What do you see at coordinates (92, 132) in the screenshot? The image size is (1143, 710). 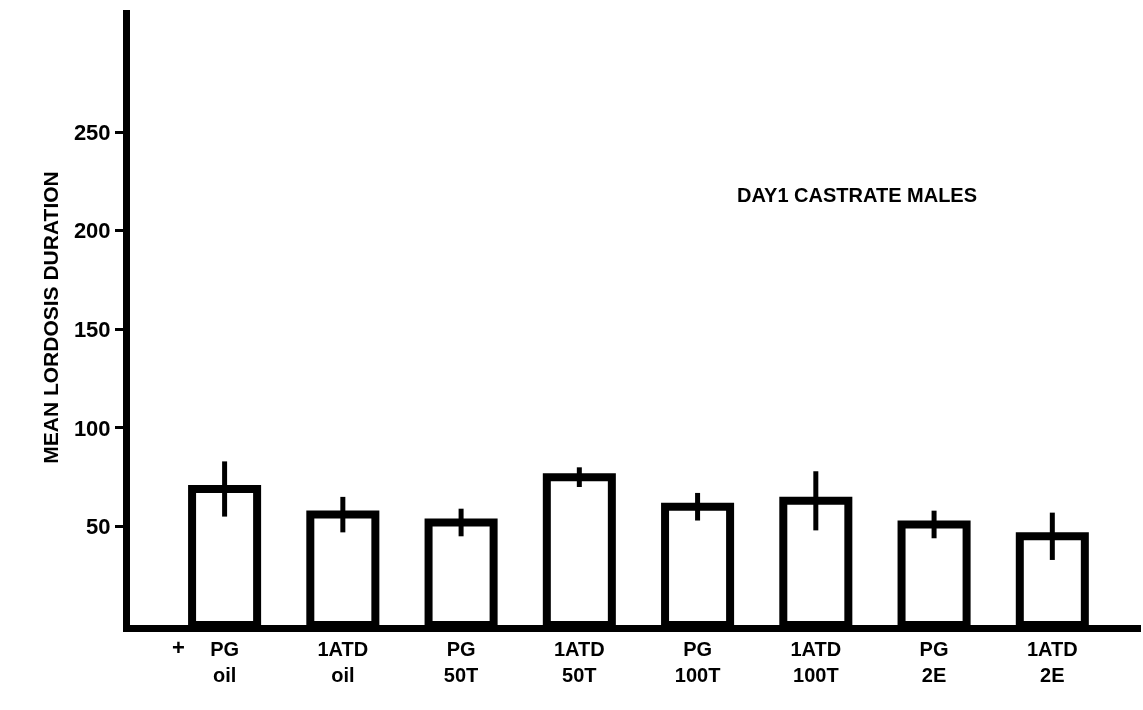 I see `y-tick-label: 250` at bounding box center [92, 132].